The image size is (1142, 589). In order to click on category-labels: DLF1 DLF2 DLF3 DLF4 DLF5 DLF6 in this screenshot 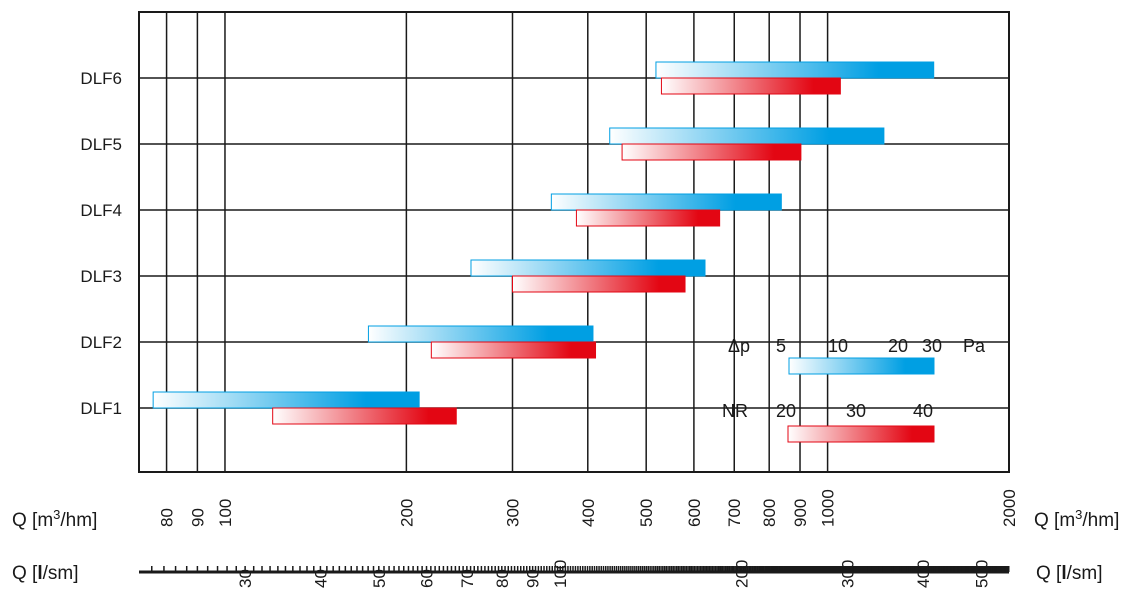, I will do `click(101, 243)`.